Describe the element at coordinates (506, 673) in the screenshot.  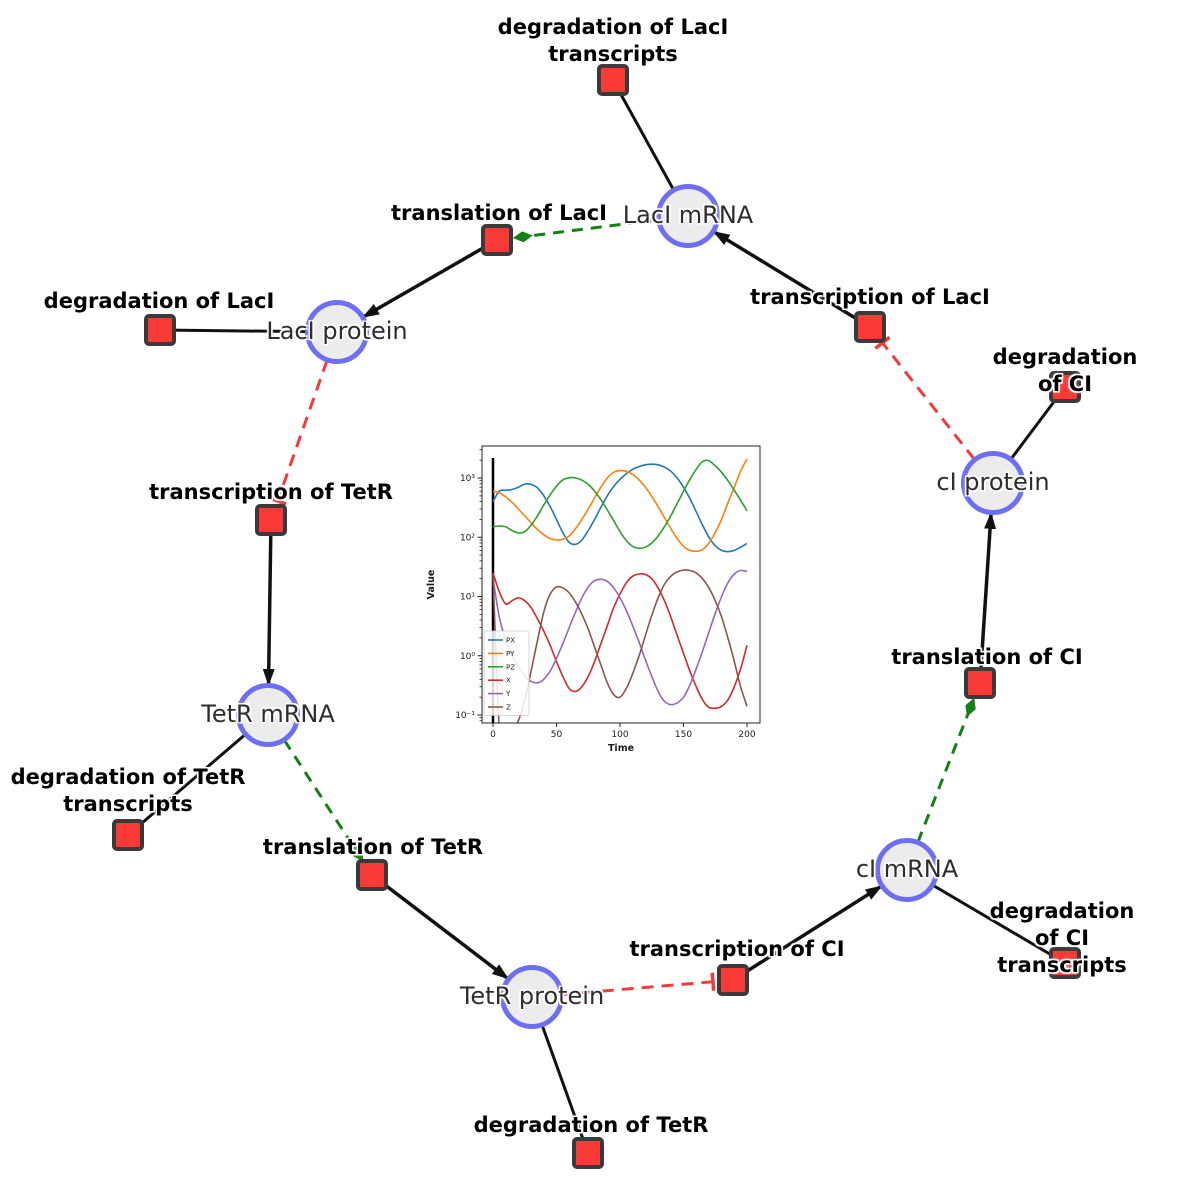
I see `chart-legend: PX PY PZ XYZ` at that location.